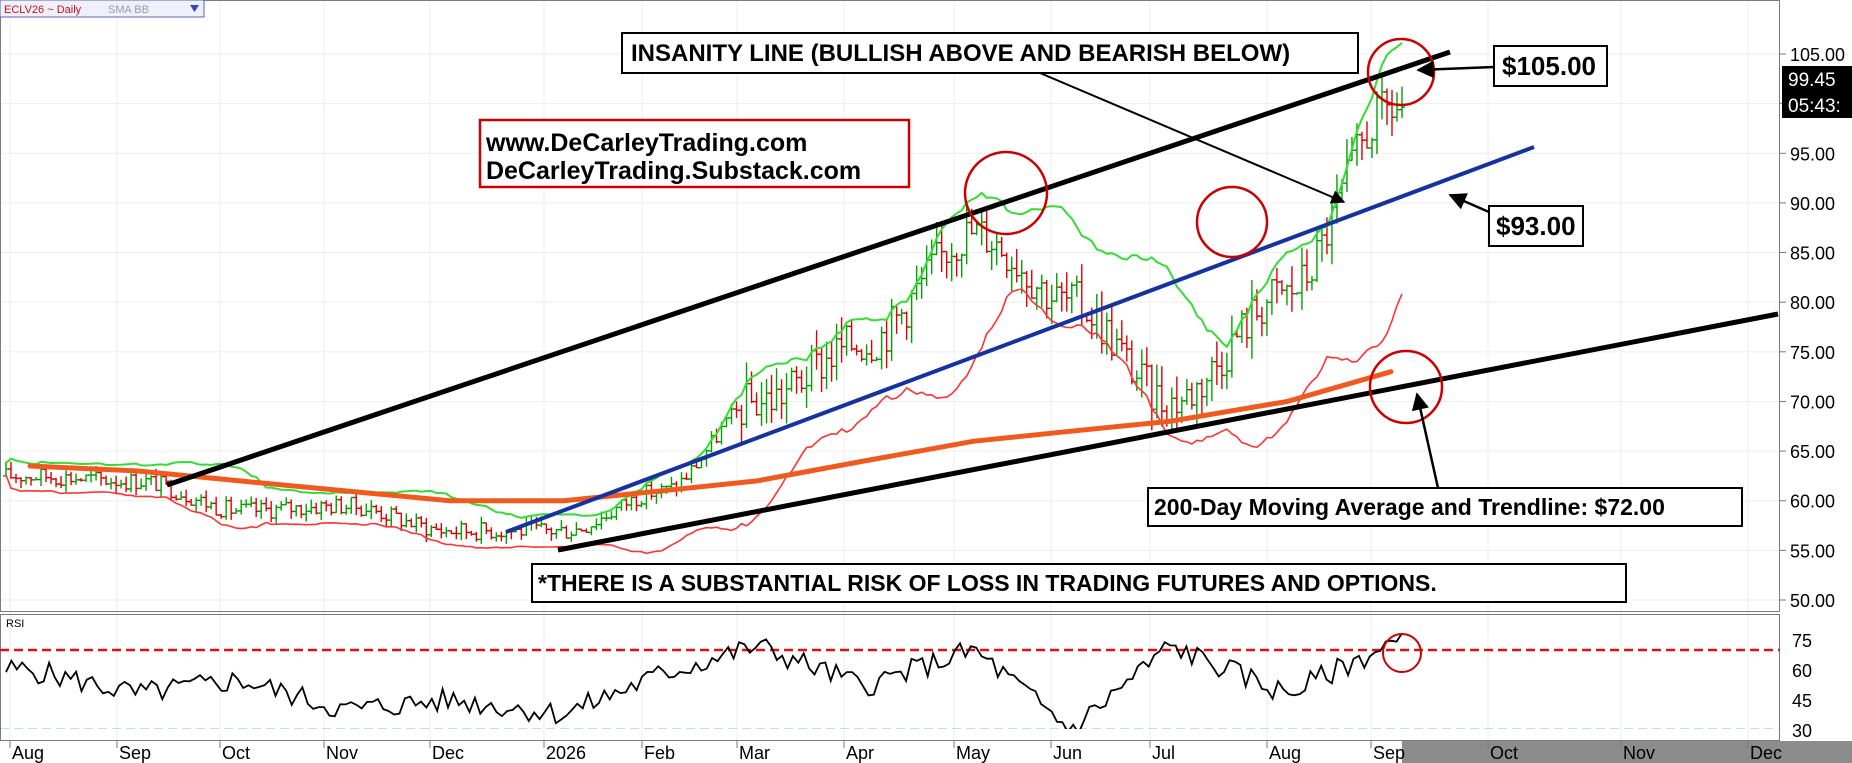 This screenshot has width=1852, height=763. What do you see at coordinates (704, 680) in the screenshot?
I see `rsi-line` at bounding box center [704, 680].